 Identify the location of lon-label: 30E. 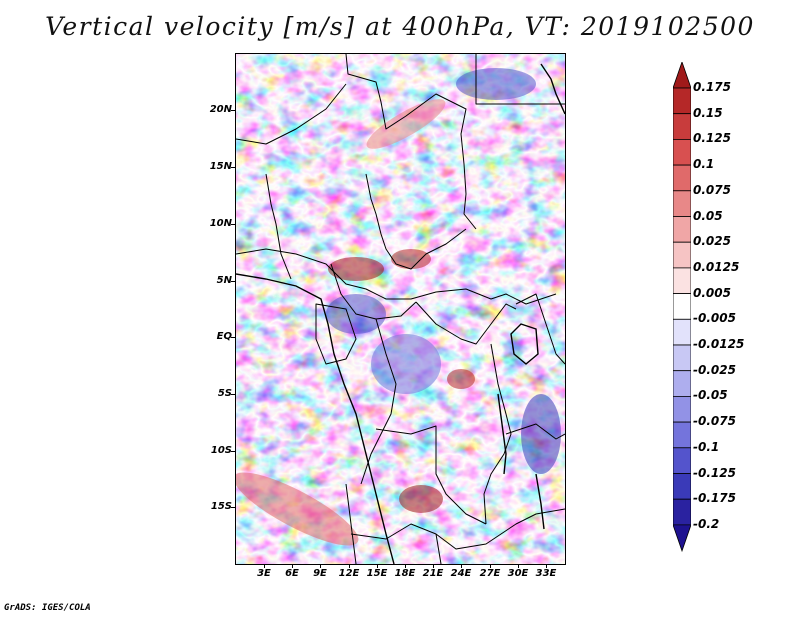
(518, 573).